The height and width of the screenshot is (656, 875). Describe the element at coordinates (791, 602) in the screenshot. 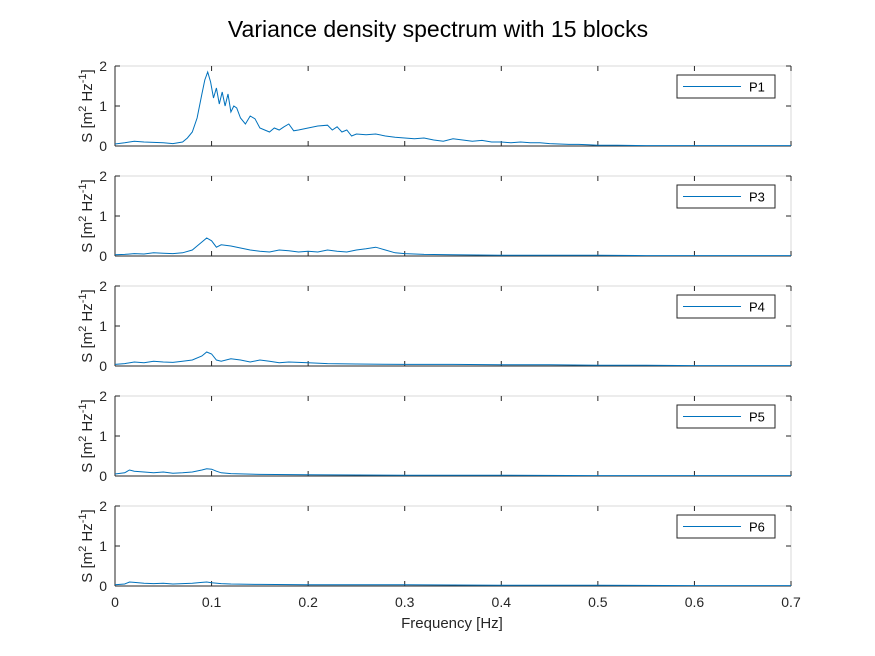

I see `x-tick-label: 0.7` at that location.